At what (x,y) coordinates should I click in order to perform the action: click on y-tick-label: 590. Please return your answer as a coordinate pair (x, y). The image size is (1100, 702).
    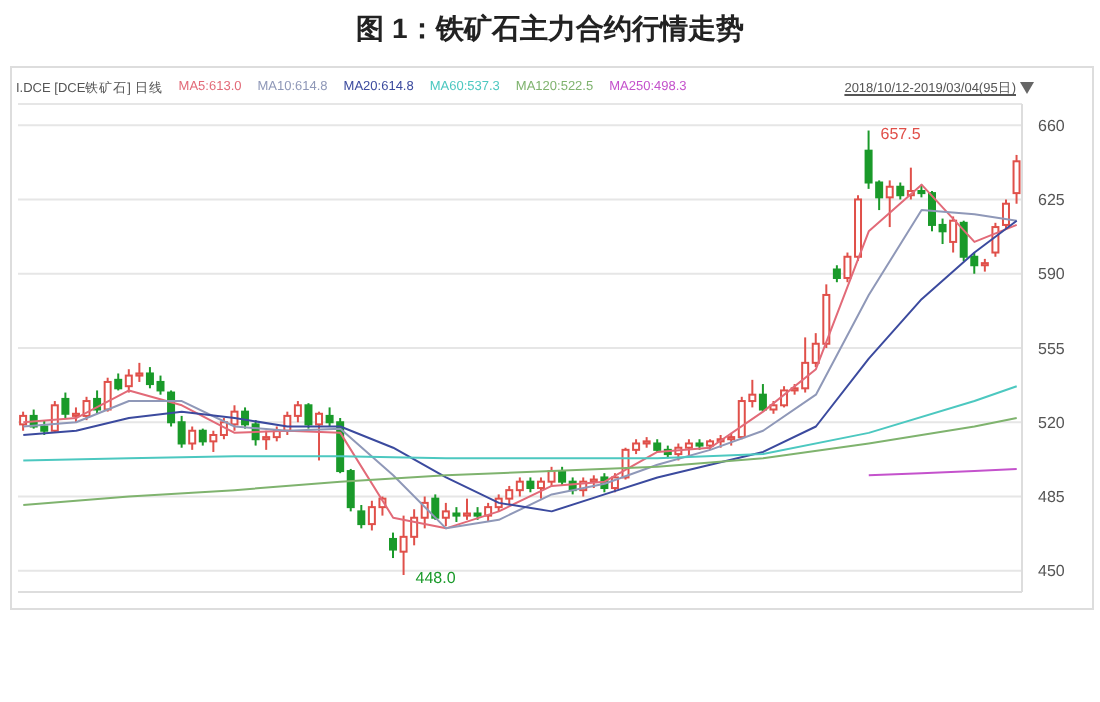
    Looking at the image, I should click on (1052, 274).